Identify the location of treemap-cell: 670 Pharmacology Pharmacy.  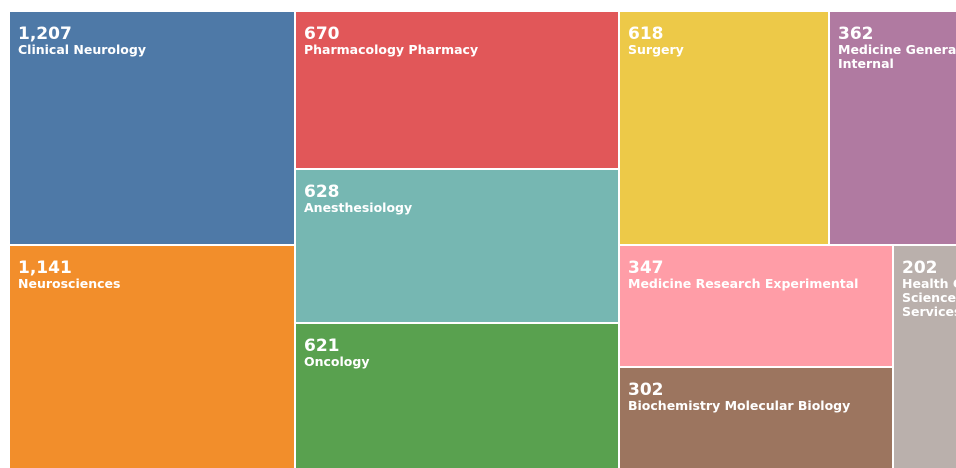
(457, 90).